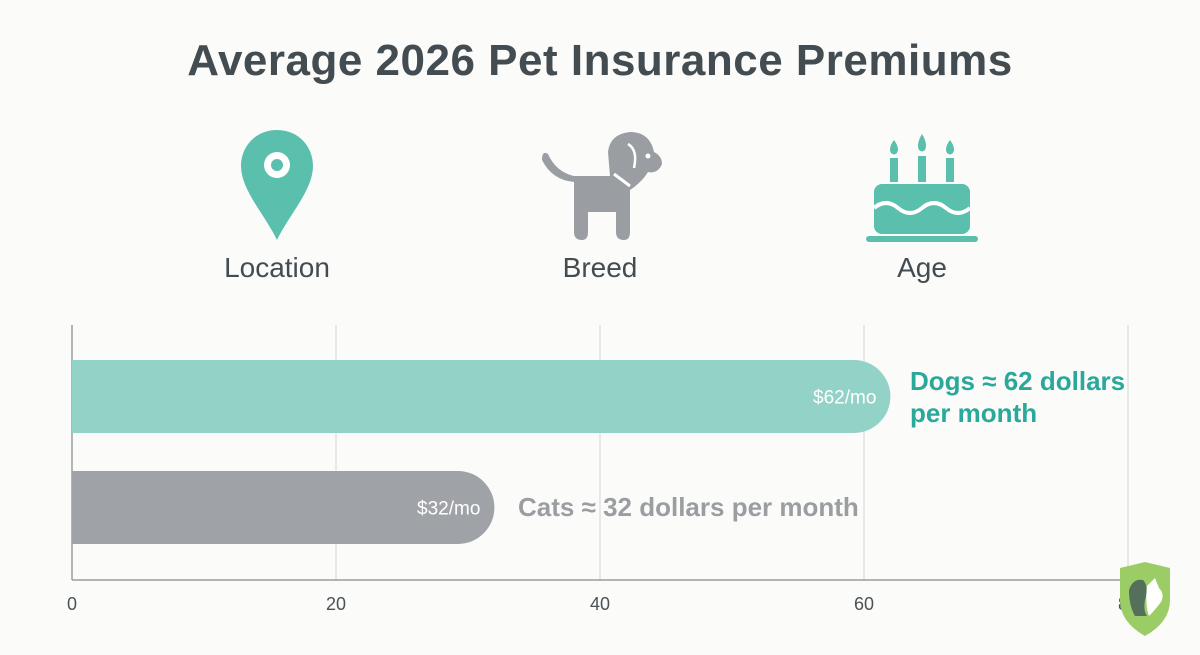  I want to click on x-tick-label: 20, so click(336, 604).